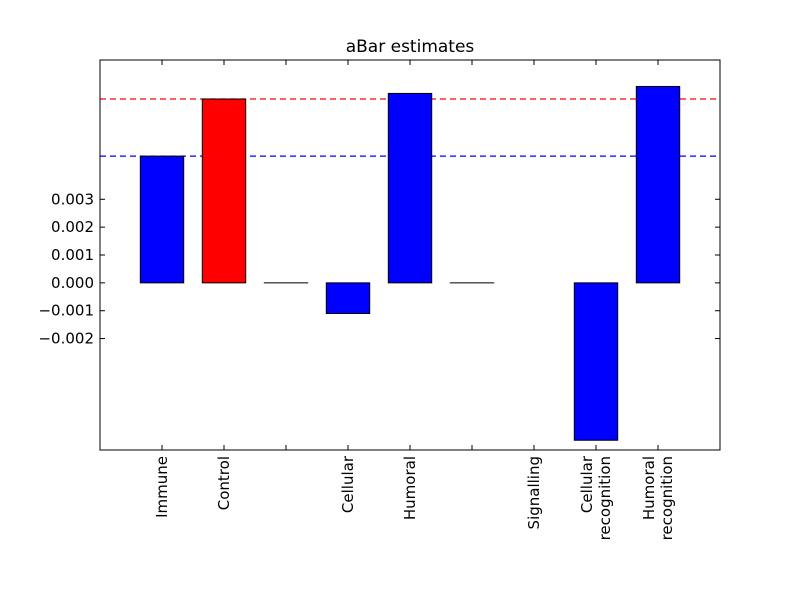 The height and width of the screenshot is (600, 800). What do you see at coordinates (410, 47) in the screenshot?
I see `chart-title: aBar estimates` at bounding box center [410, 47].